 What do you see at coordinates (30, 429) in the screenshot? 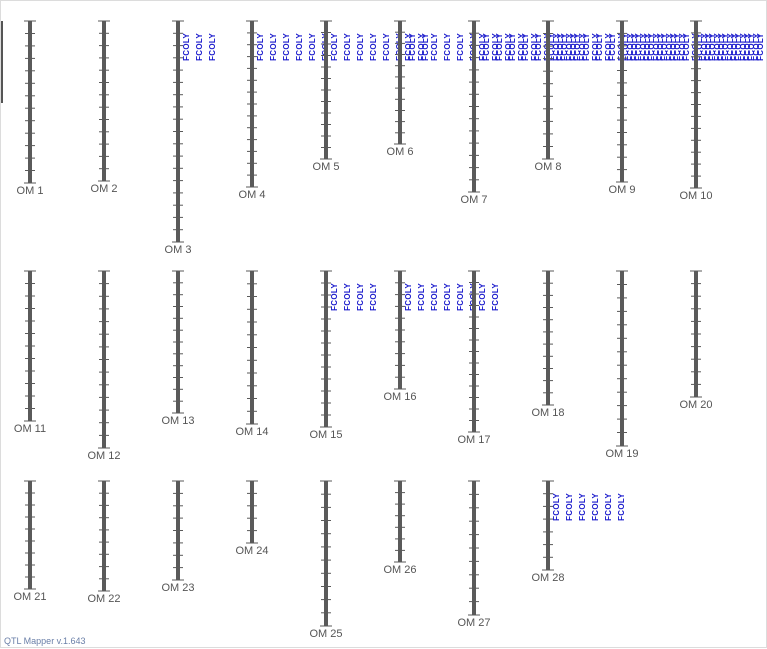
I see `chromosome-label: OM 11` at bounding box center [30, 429].